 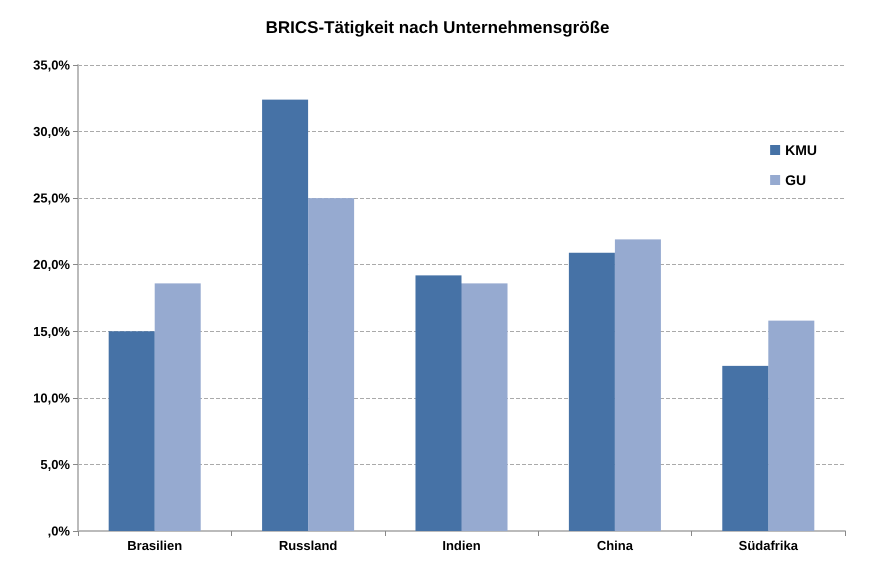 What do you see at coordinates (795, 180) in the screenshot?
I see `legend-label: GU` at bounding box center [795, 180].